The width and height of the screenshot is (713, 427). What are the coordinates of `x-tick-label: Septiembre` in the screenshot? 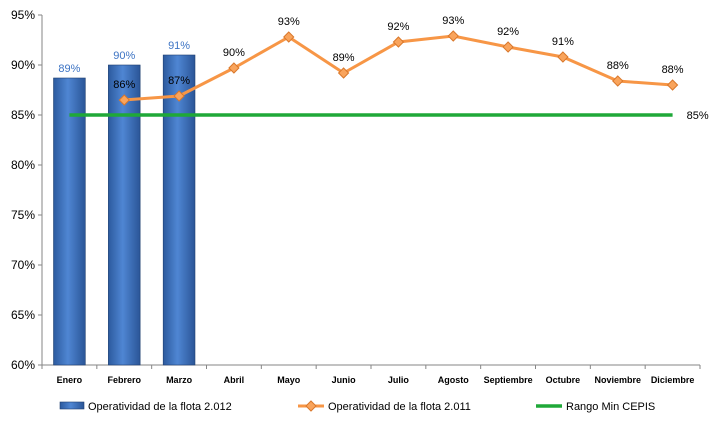 It's located at (508, 380).